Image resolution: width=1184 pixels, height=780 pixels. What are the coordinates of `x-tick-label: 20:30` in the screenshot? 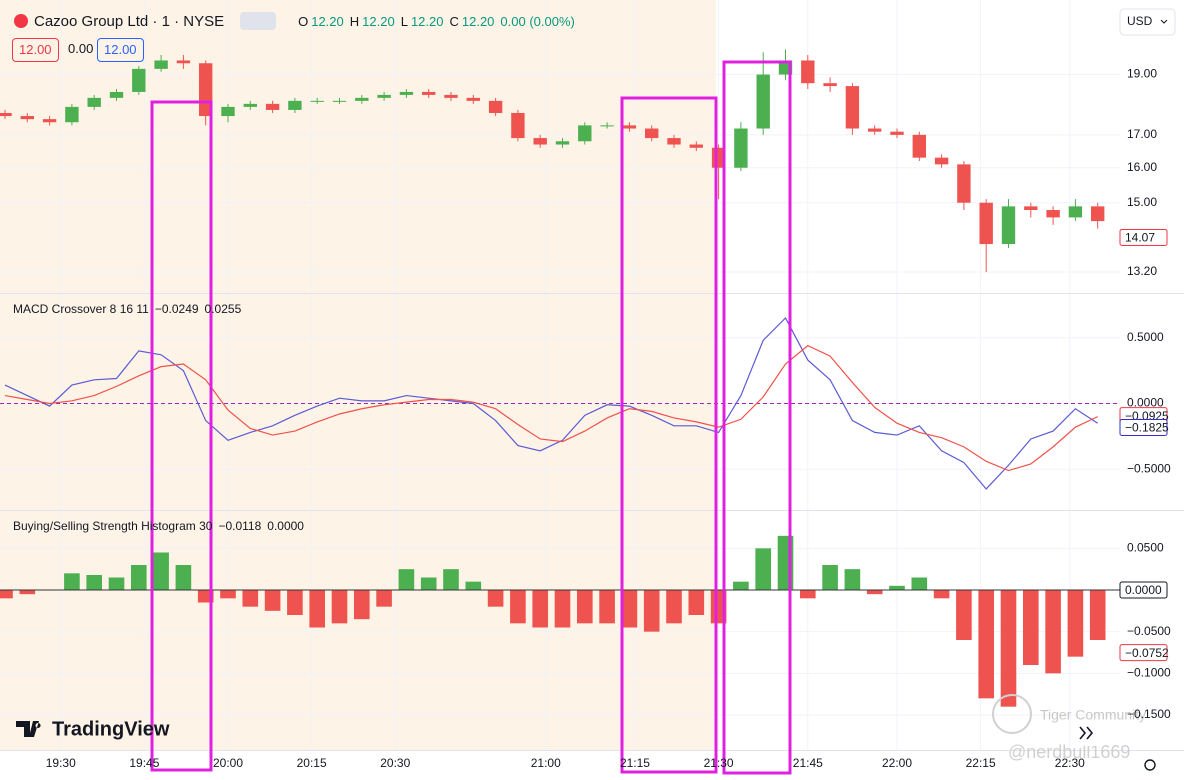 It's located at (395, 763).